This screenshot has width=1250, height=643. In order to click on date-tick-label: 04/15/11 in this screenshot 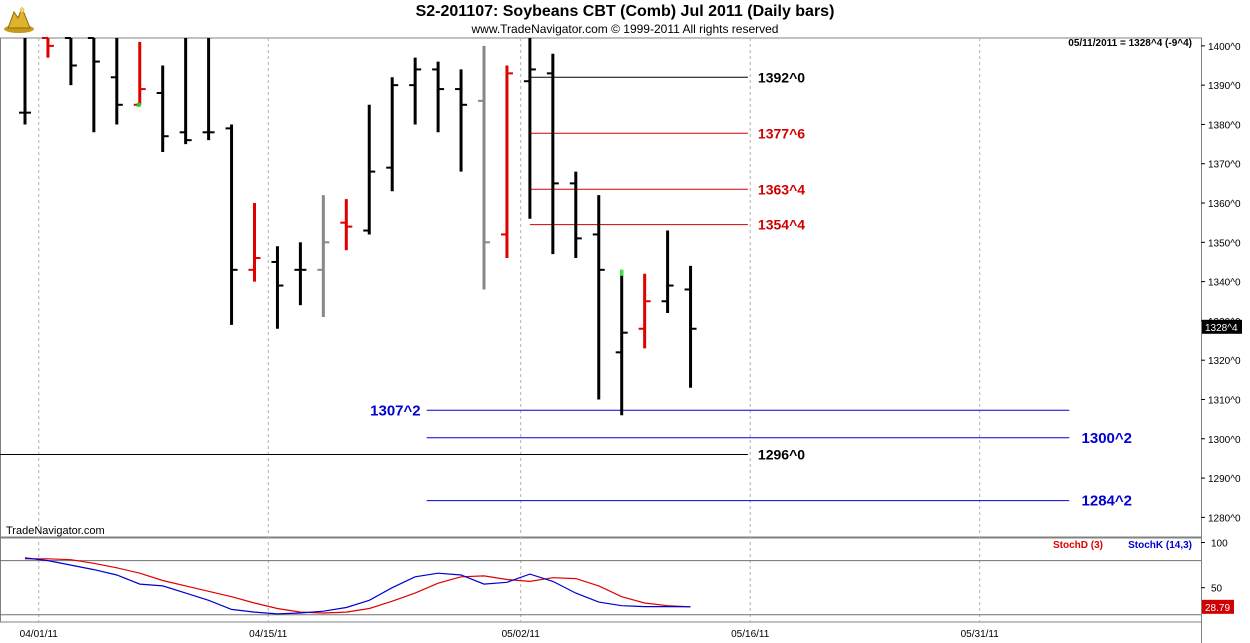, I will do `click(268, 634)`.